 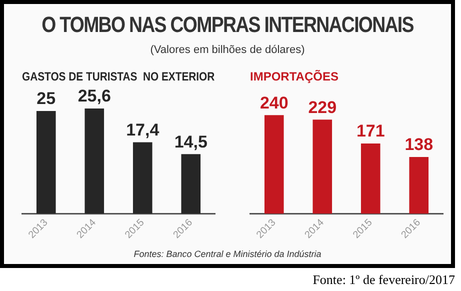 What do you see at coordinates (143, 130) in the screenshot?
I see `data-label: 17,4` at bounding box center [143, 130].